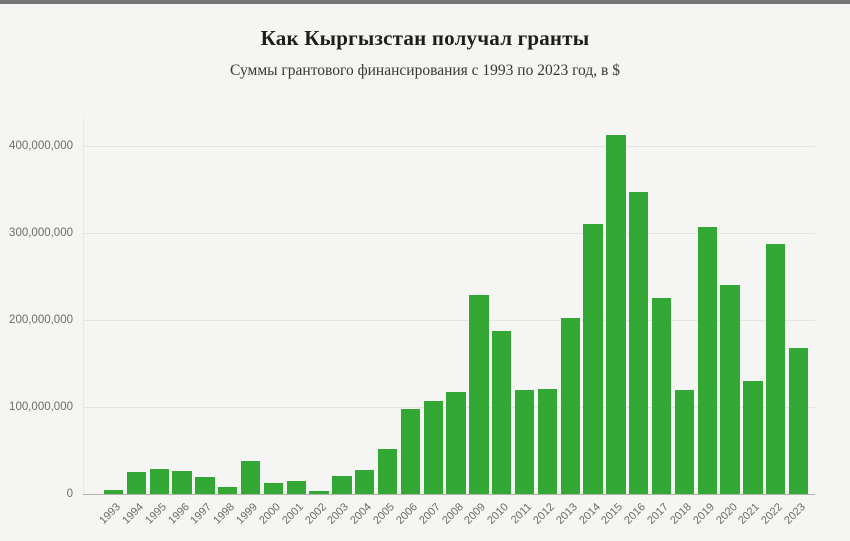 The width and height of the screenshot is (850, 541). What do you see at coordinates (798, 420) in the screenshot?
I see `bar-2023` at bounding box center [798, 420].